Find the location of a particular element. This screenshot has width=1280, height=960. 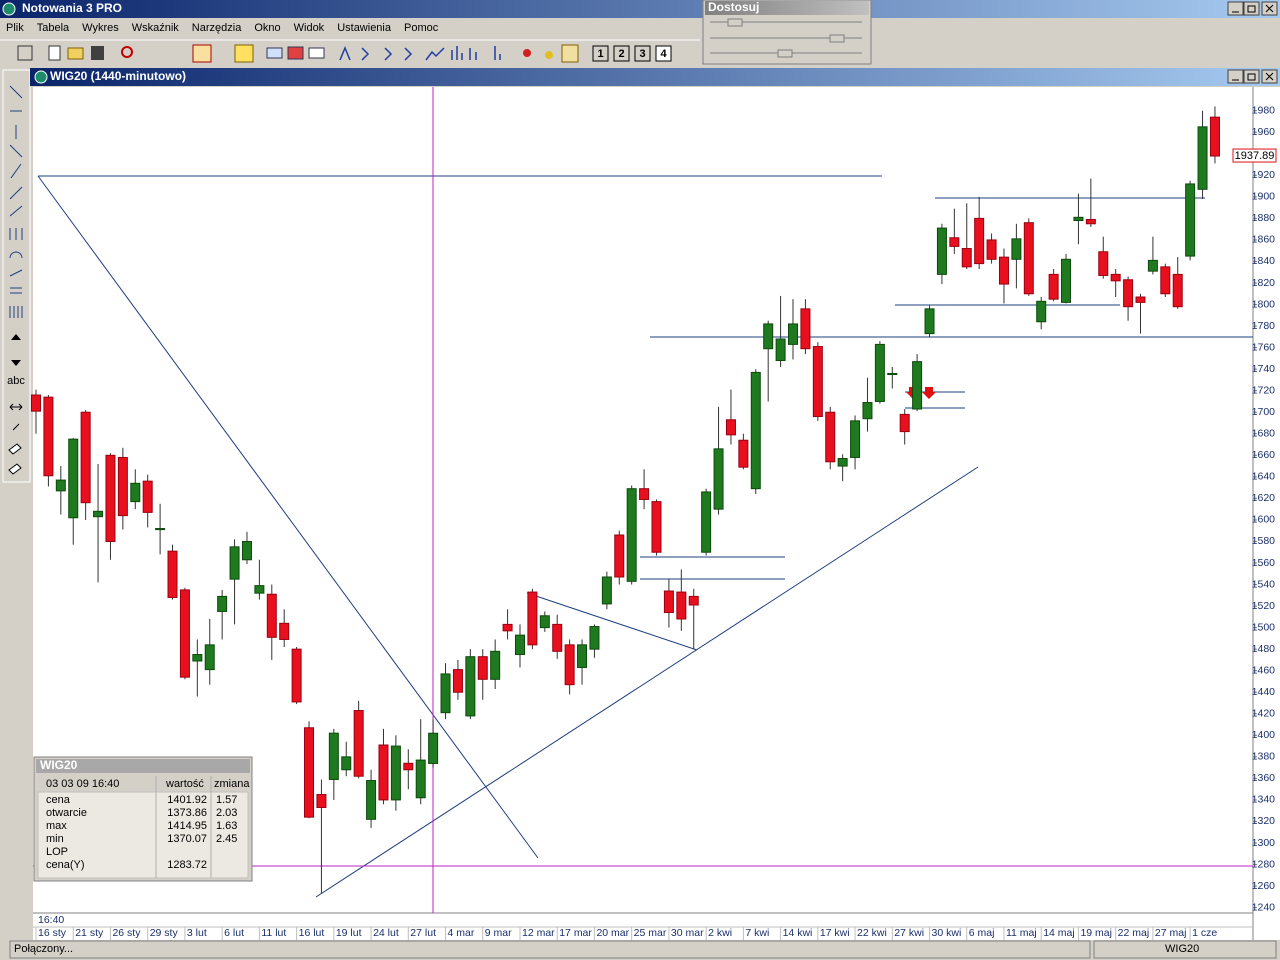

info-change: 1.63 is located at coordinates (226, 826).